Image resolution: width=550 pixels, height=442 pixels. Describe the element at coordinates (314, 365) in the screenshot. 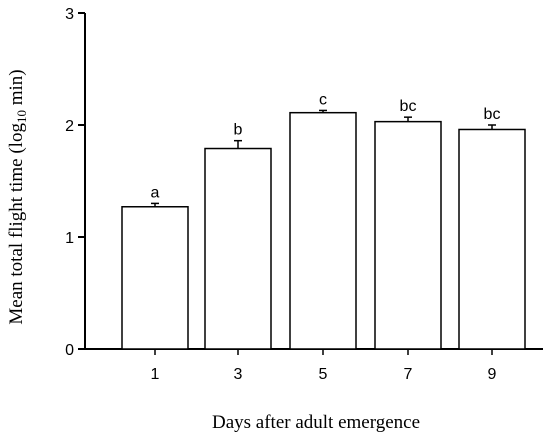

I see `x-axis: 1 3 5 7 9` at that location.